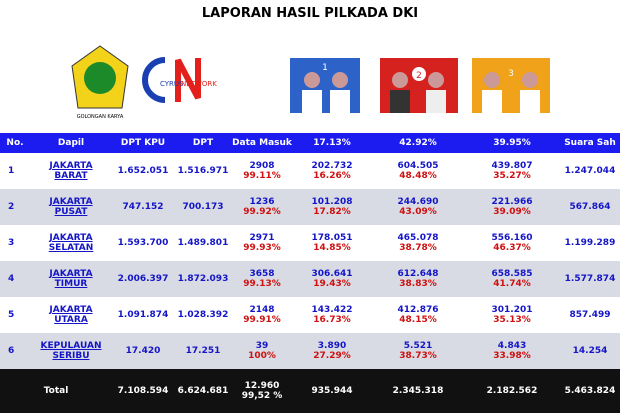 The width and height of the screenshot is (620, 413). Describe the element at coordinates (332, 248) in the screenshot. I see `vote-percent: 14.85%` at that location.